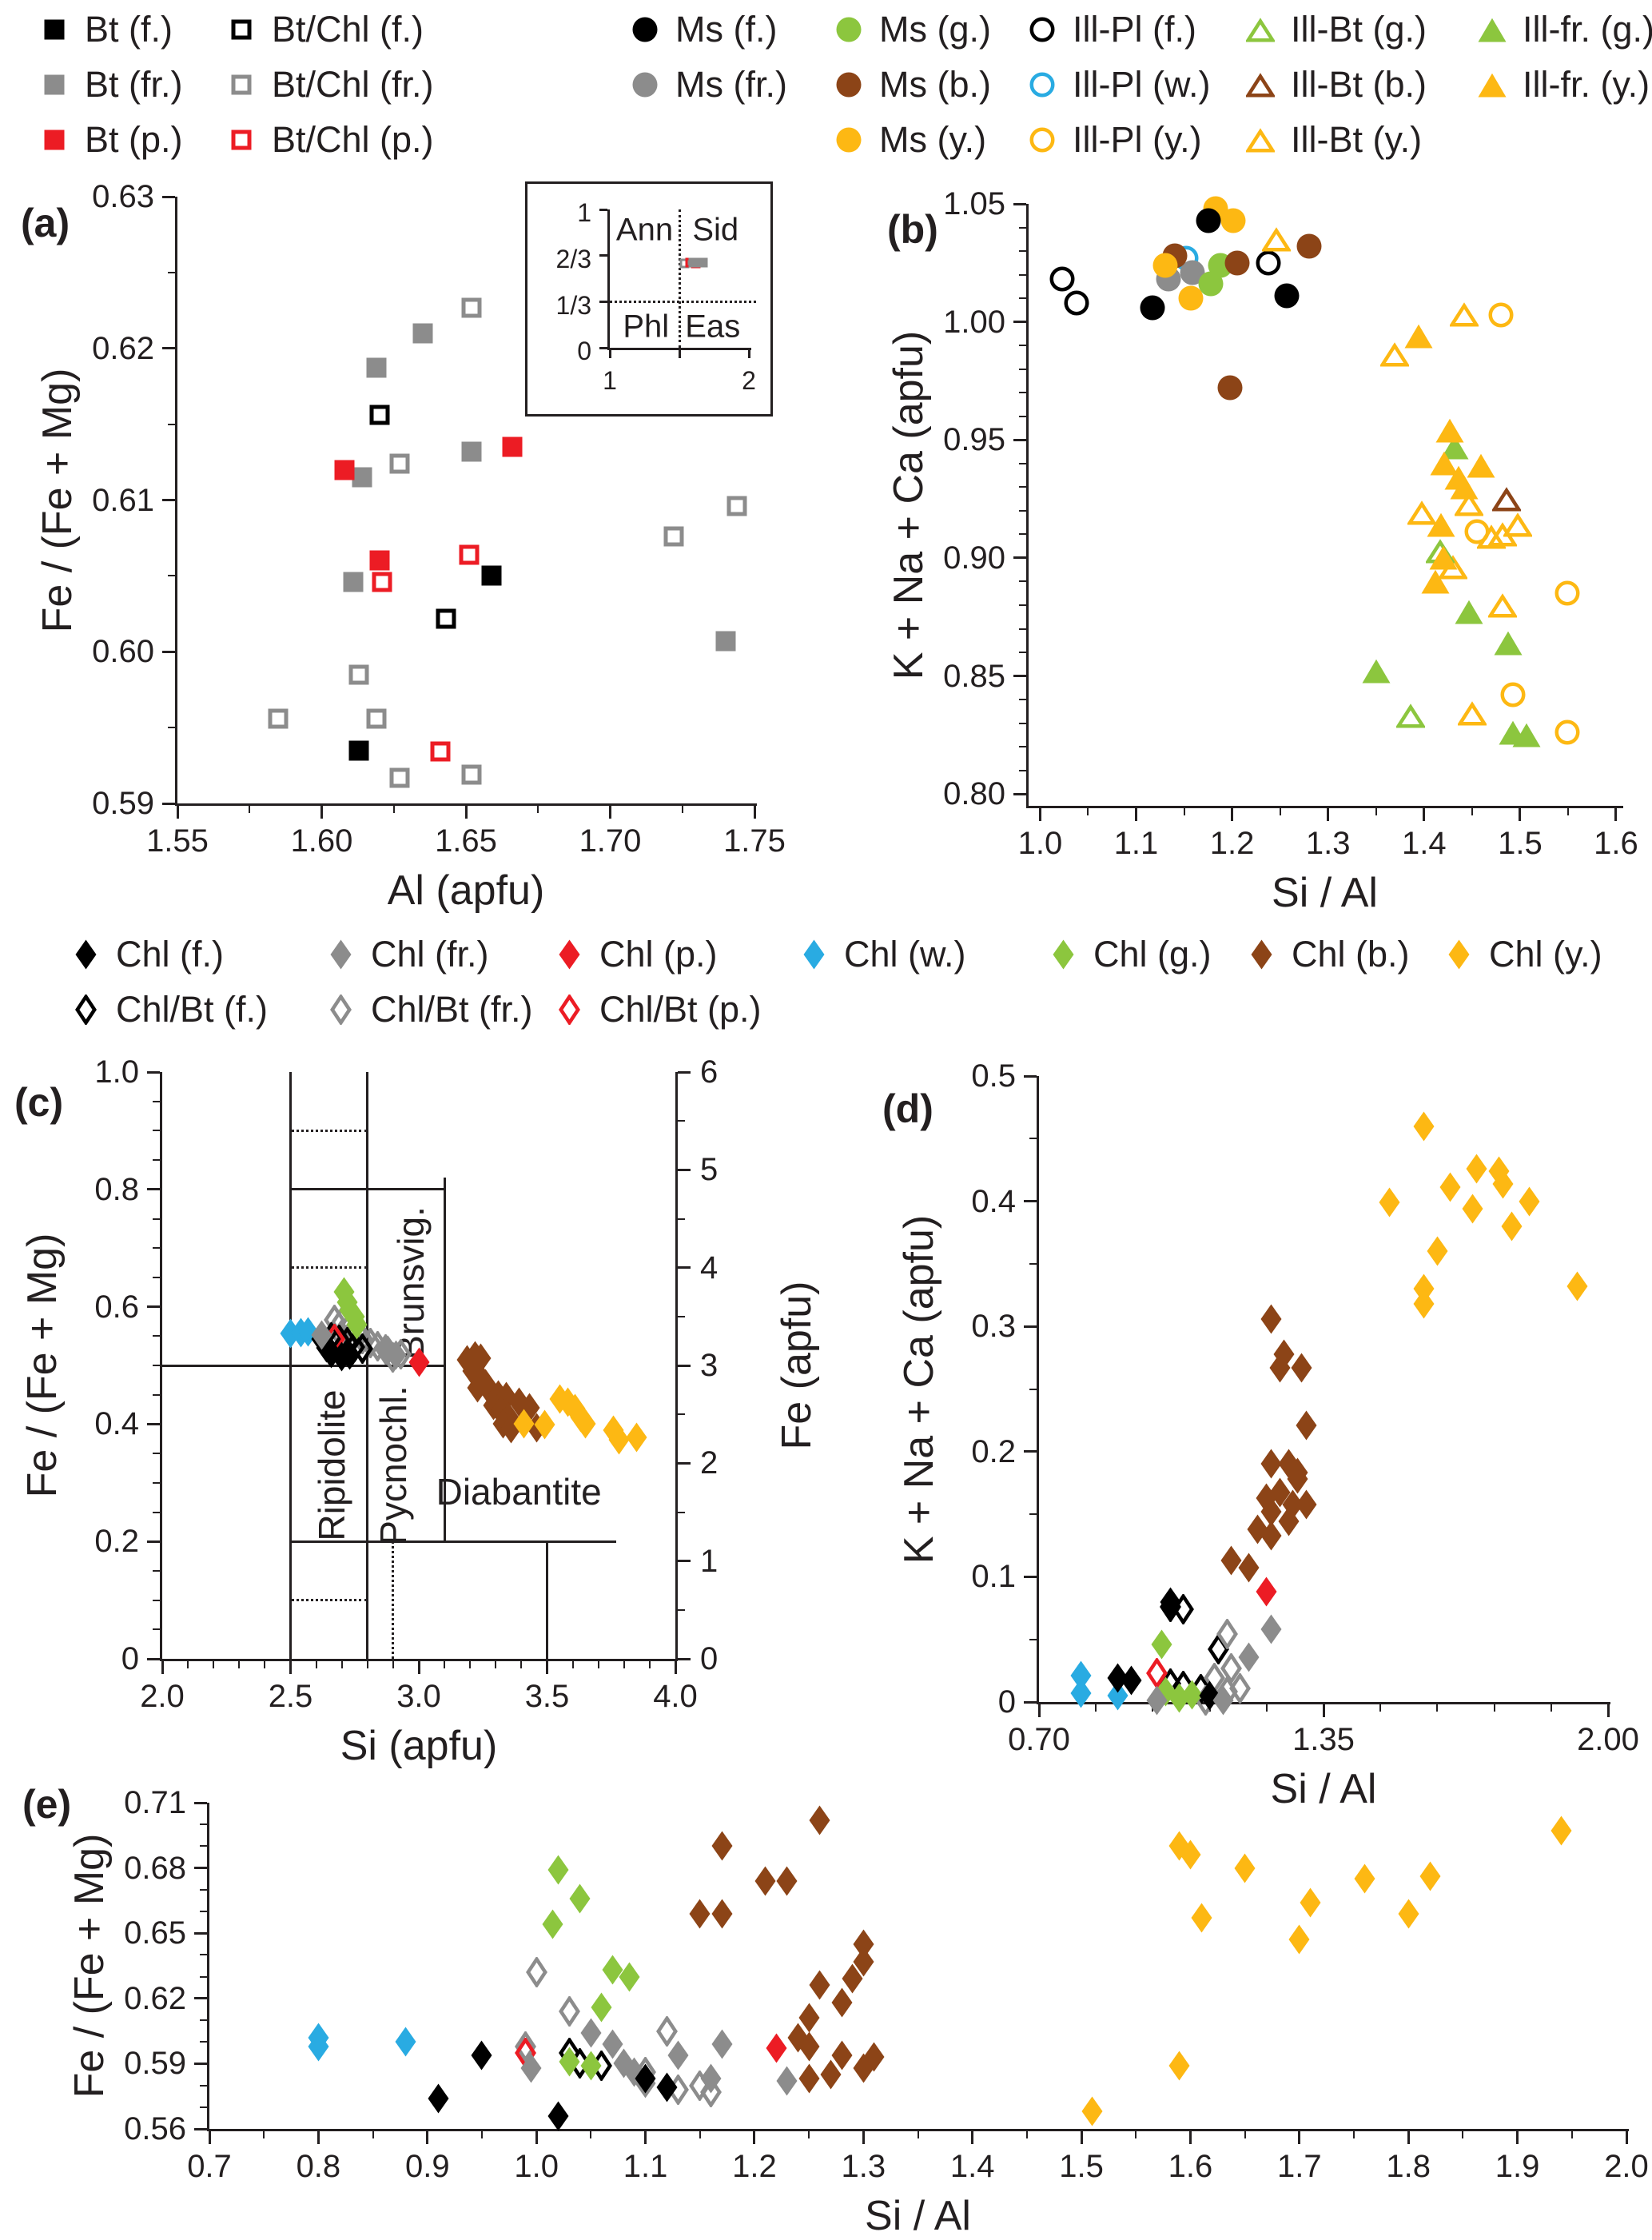 This screenshot has width=1652, height=2240. What do you see at coordinates (47, 1804) in the screenshot?
I see `panel-letter: (e)` at bounding box center [47, 1804].